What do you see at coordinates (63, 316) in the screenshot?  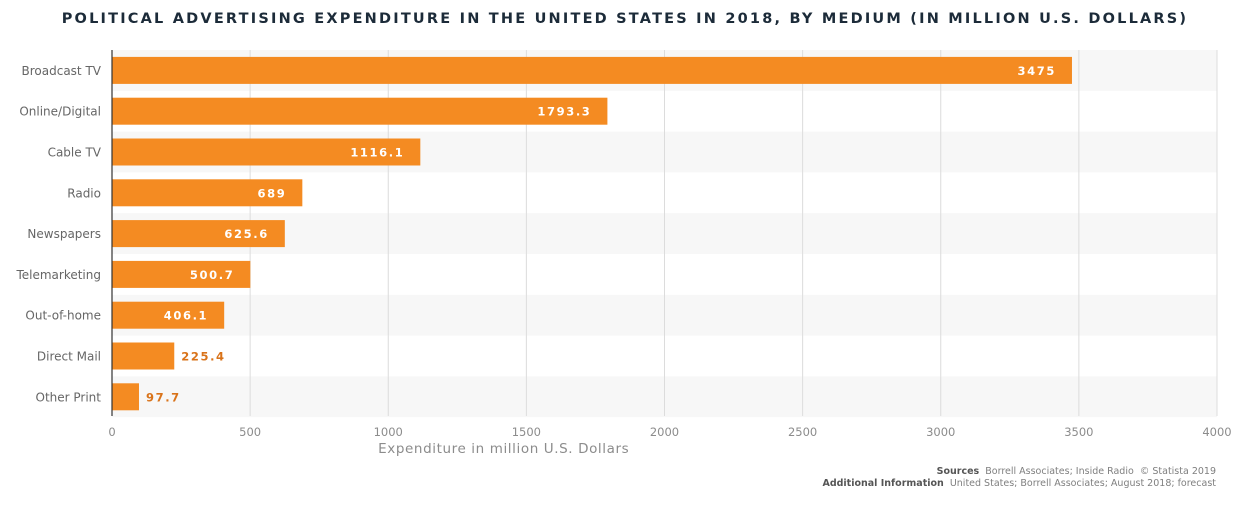 I see `category-label: Out-of-home` at bounding box center [63, 316].